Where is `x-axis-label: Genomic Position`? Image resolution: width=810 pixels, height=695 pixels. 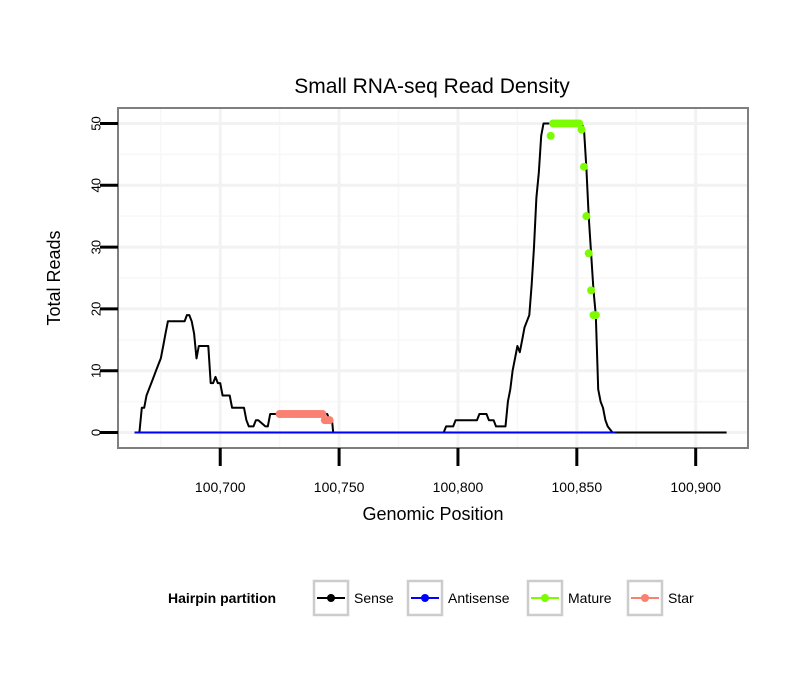 x-axis-label: Genomic Position is located at coordinates (432, 514).